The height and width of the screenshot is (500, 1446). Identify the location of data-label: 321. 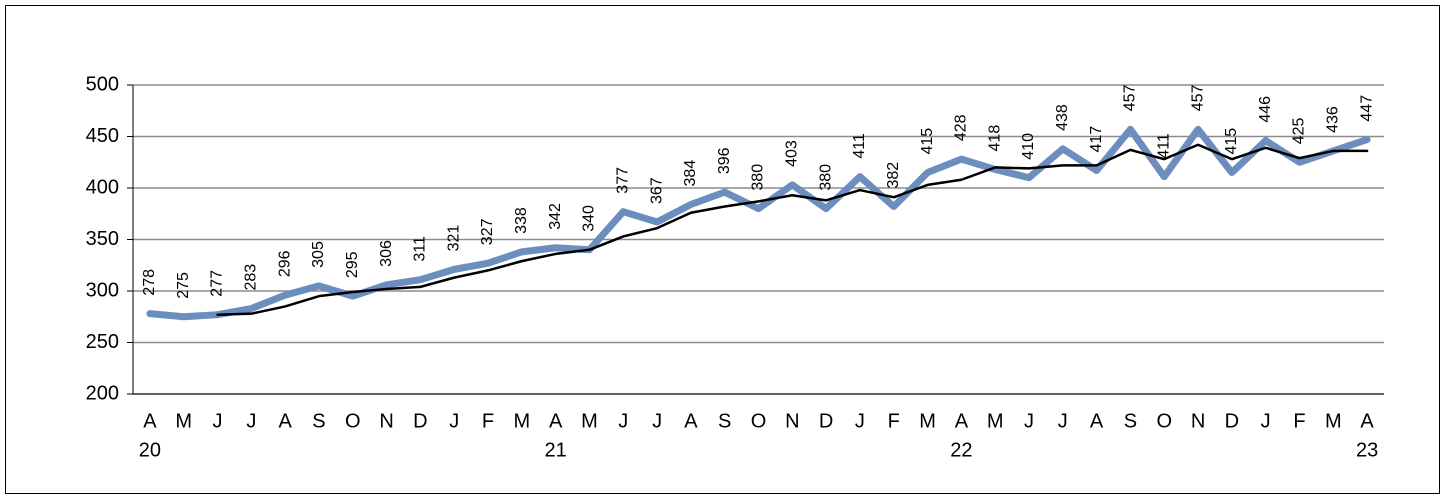
(453, 238).